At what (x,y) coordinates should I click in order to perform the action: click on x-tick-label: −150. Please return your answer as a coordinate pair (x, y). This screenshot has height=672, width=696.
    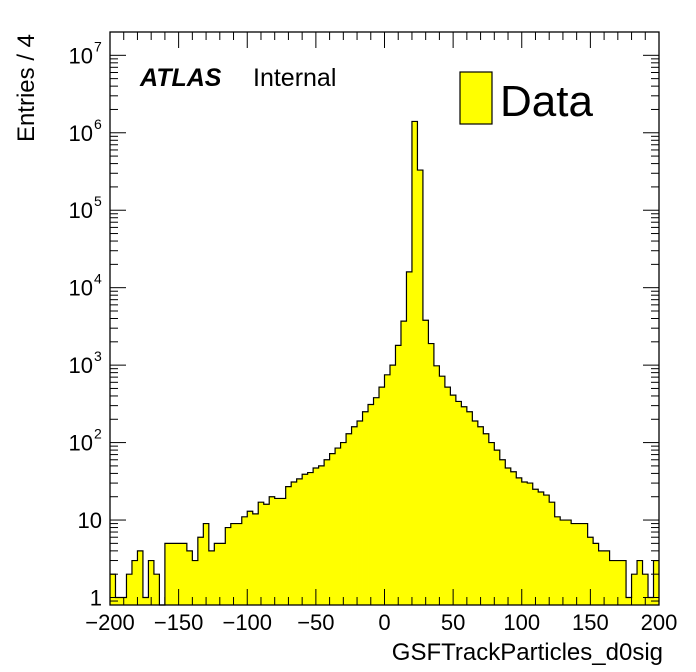
    Looking at the image, I should click on (179, 622).